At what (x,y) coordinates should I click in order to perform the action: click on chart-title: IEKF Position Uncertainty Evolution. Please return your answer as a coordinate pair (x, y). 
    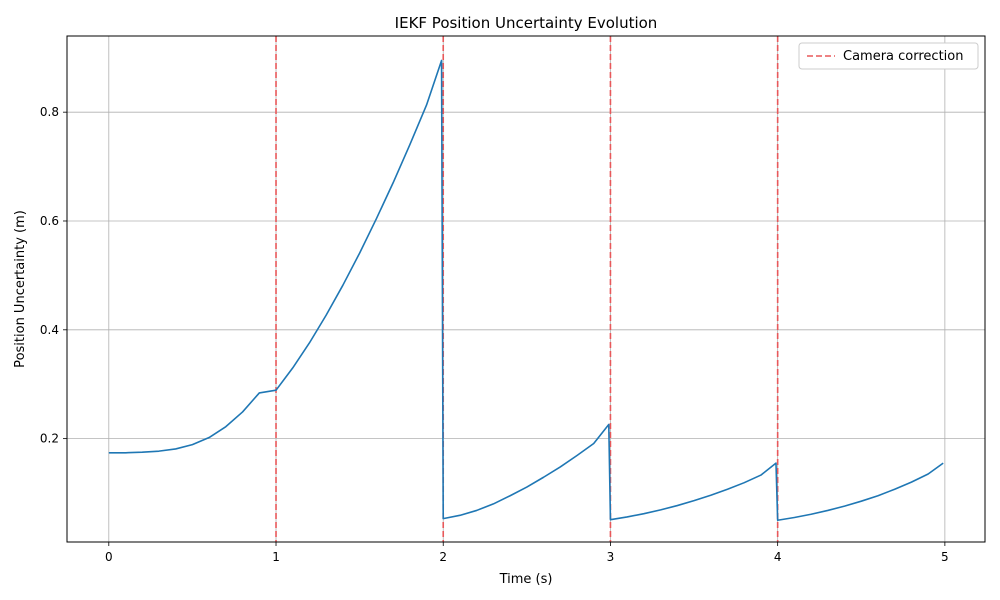
    Looking at the image, I should click on (526, 23).